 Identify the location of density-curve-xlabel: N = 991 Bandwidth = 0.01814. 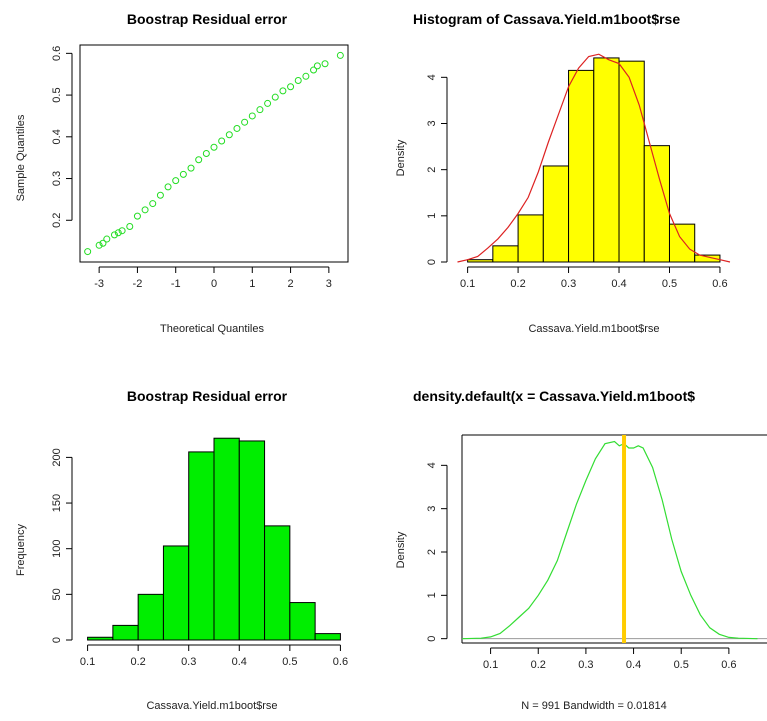
(594, 706).